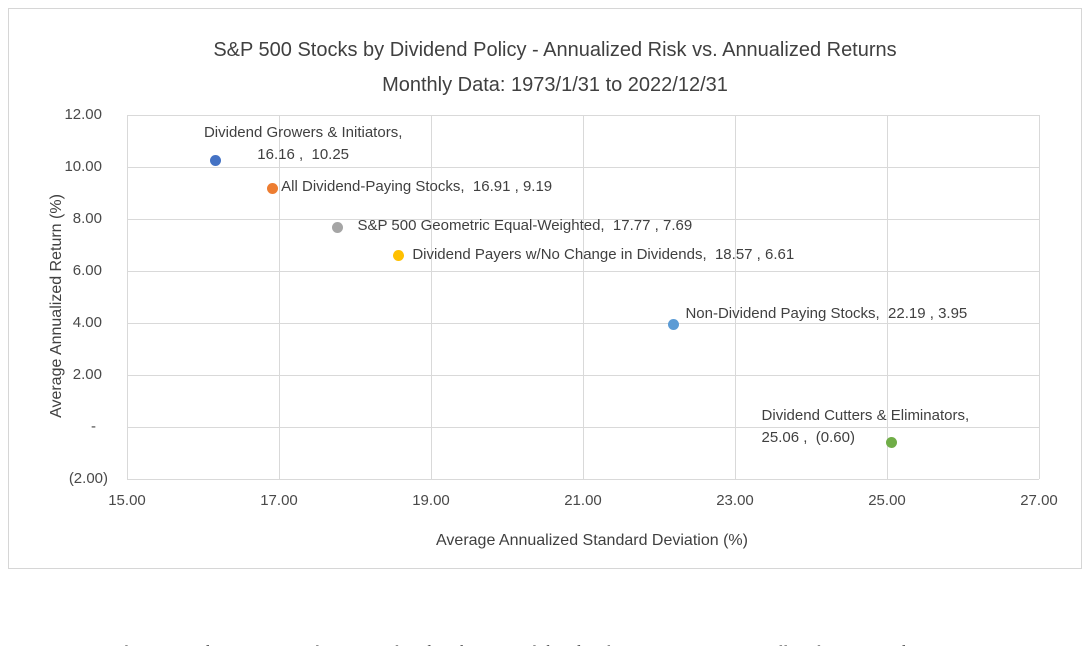 This screenshot has width=1092, height=646. I want to click on y-tick-label: 10.00, so click(83, 166).